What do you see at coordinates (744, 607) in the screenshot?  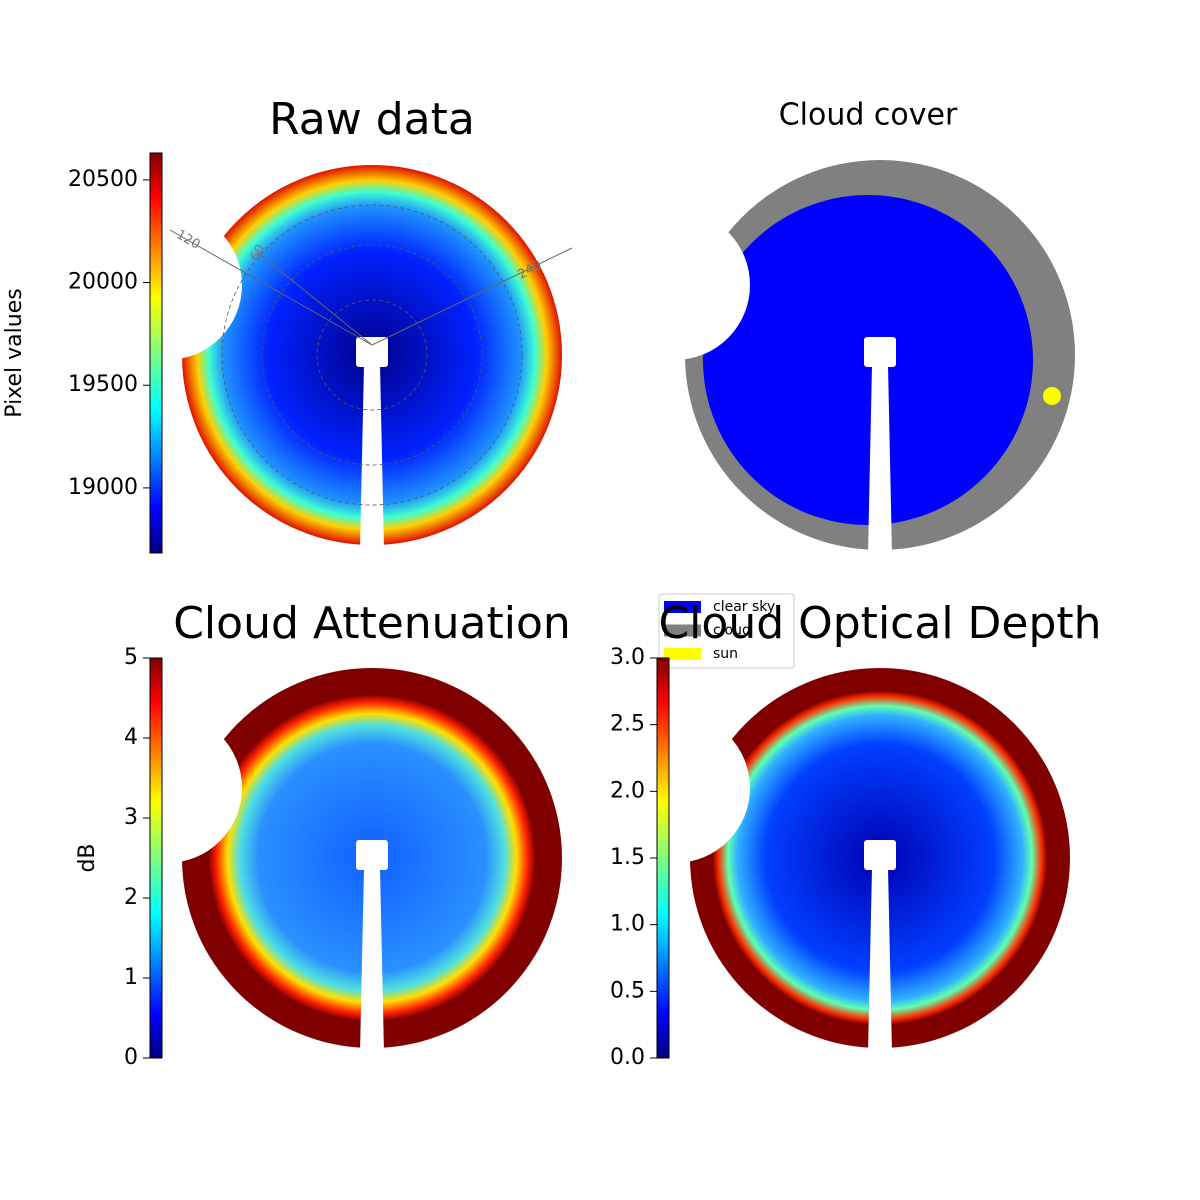 I see `legend-label: clear sky` at bounding box center [744, 607].